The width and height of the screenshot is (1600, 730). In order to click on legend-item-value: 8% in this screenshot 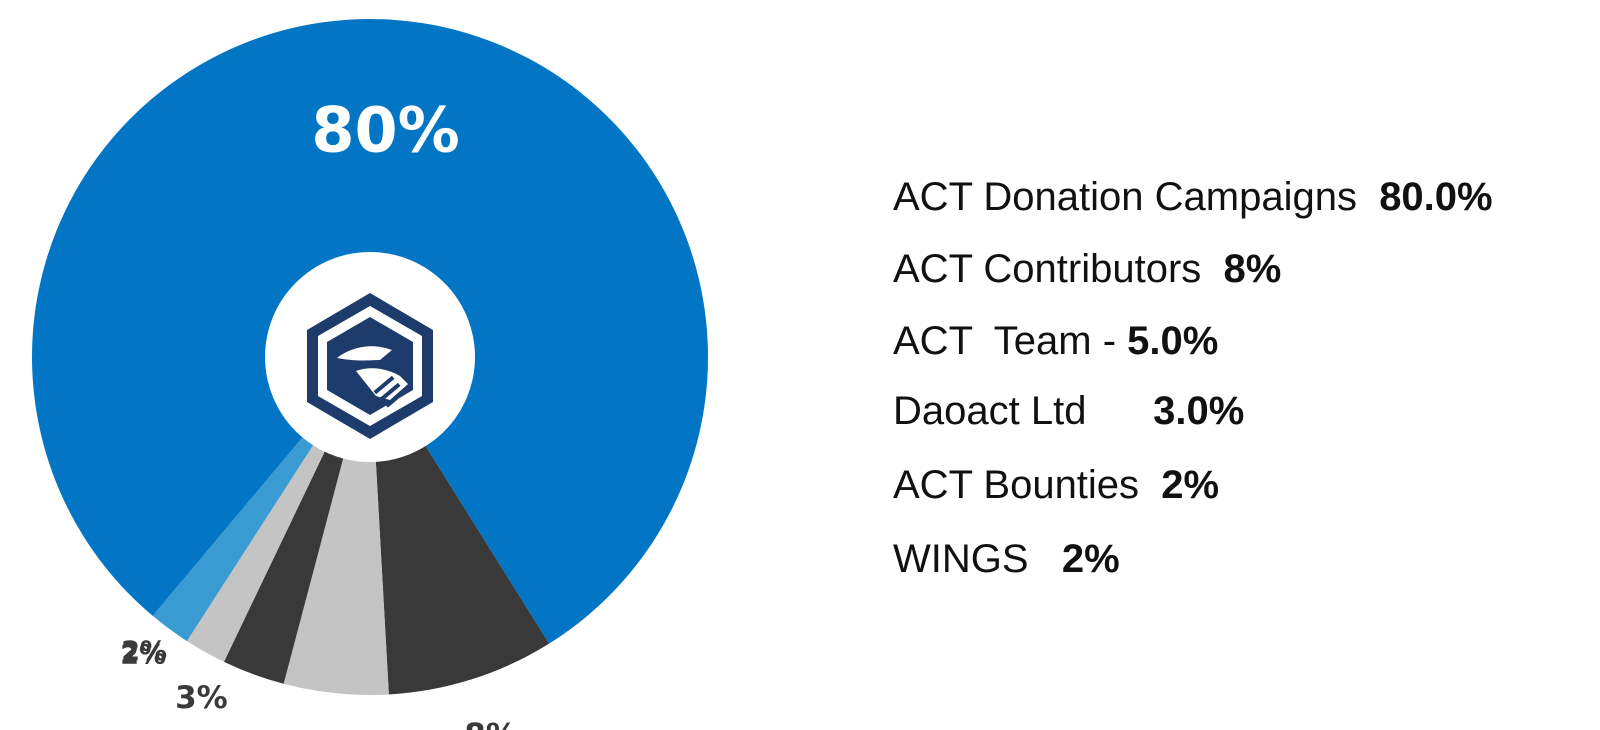, I will do `click(1252, 269)`.